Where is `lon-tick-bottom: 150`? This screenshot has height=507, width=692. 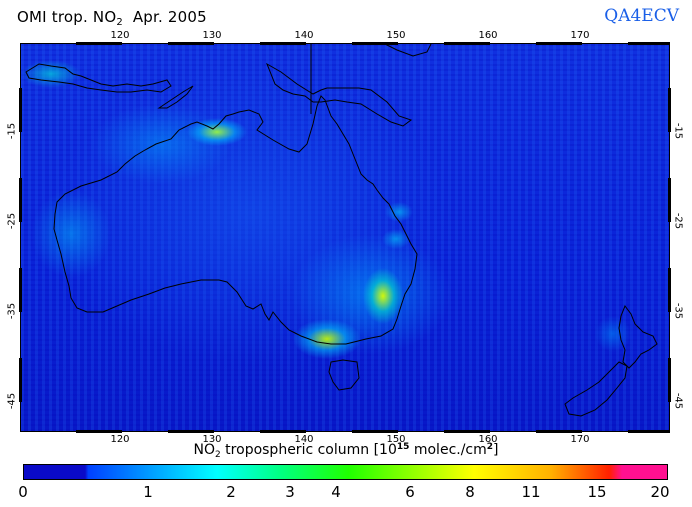 lon-tick-bottom: 150 is located at coordinates (396, 439).